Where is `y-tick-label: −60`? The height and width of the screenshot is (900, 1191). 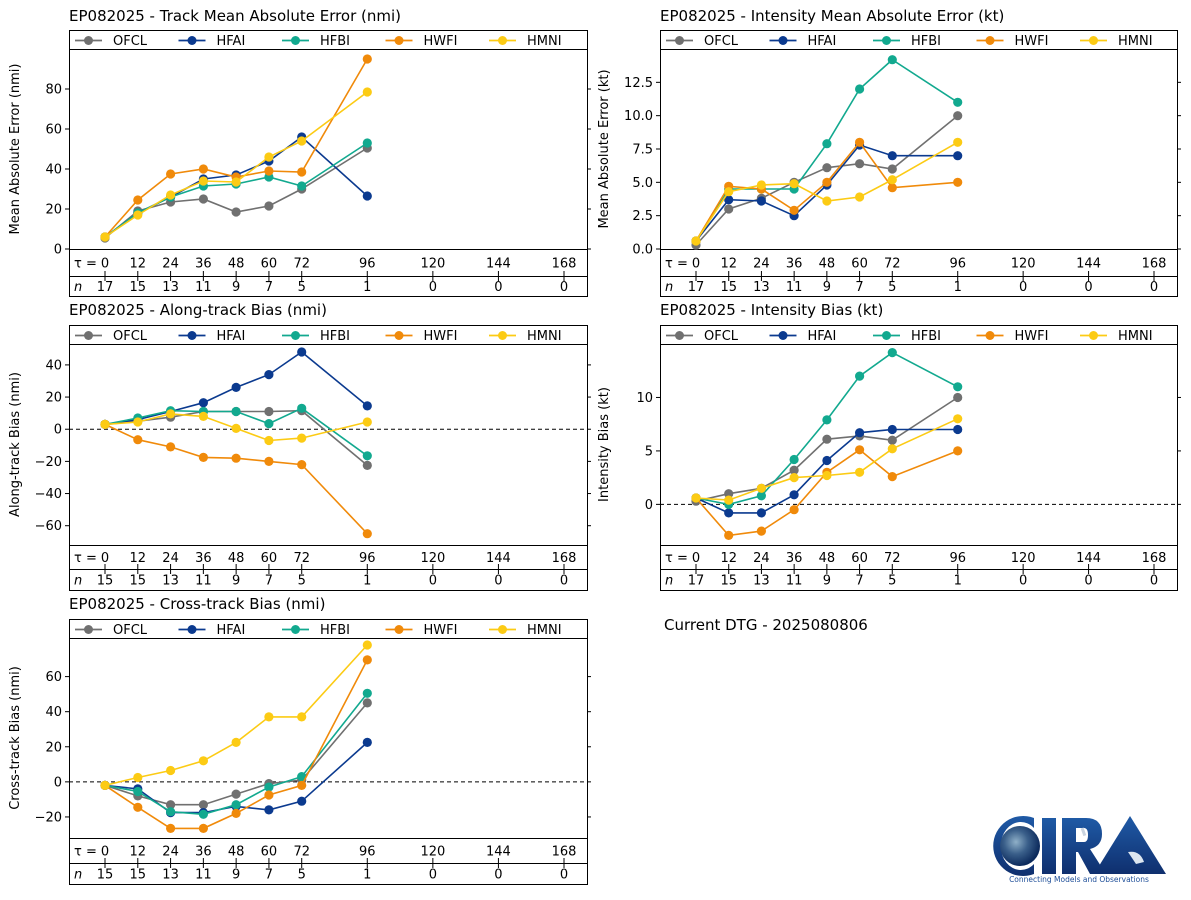
y-tick-label: −60 is located at coordinates (48, 526).